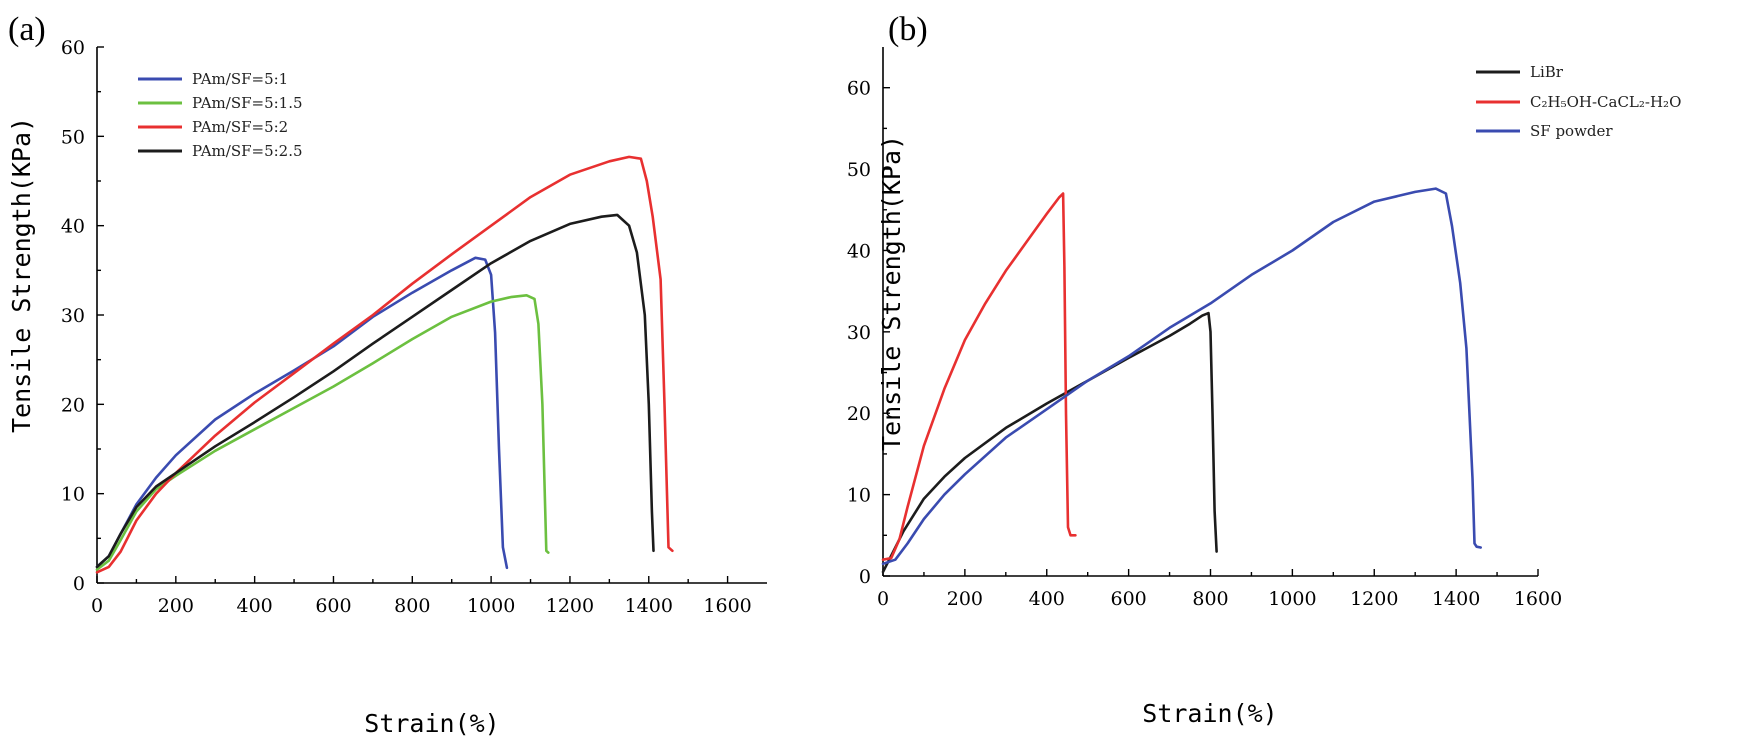  What do you see at coordinates (1571, 131) in the screenshot?
I see `legend-label: SF powder` at bounding box center [1571, 131].